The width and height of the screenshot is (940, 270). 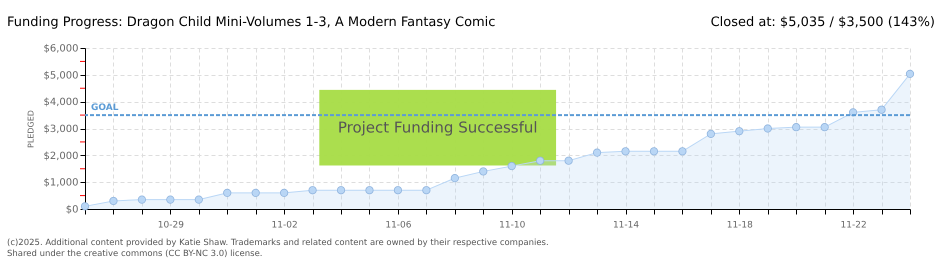 What do you see at coordinates (822, 22) in the screenshot?
I see `text: Closed at: $5,035 / $3,500 (143%)` at bounding box center [822, 22].